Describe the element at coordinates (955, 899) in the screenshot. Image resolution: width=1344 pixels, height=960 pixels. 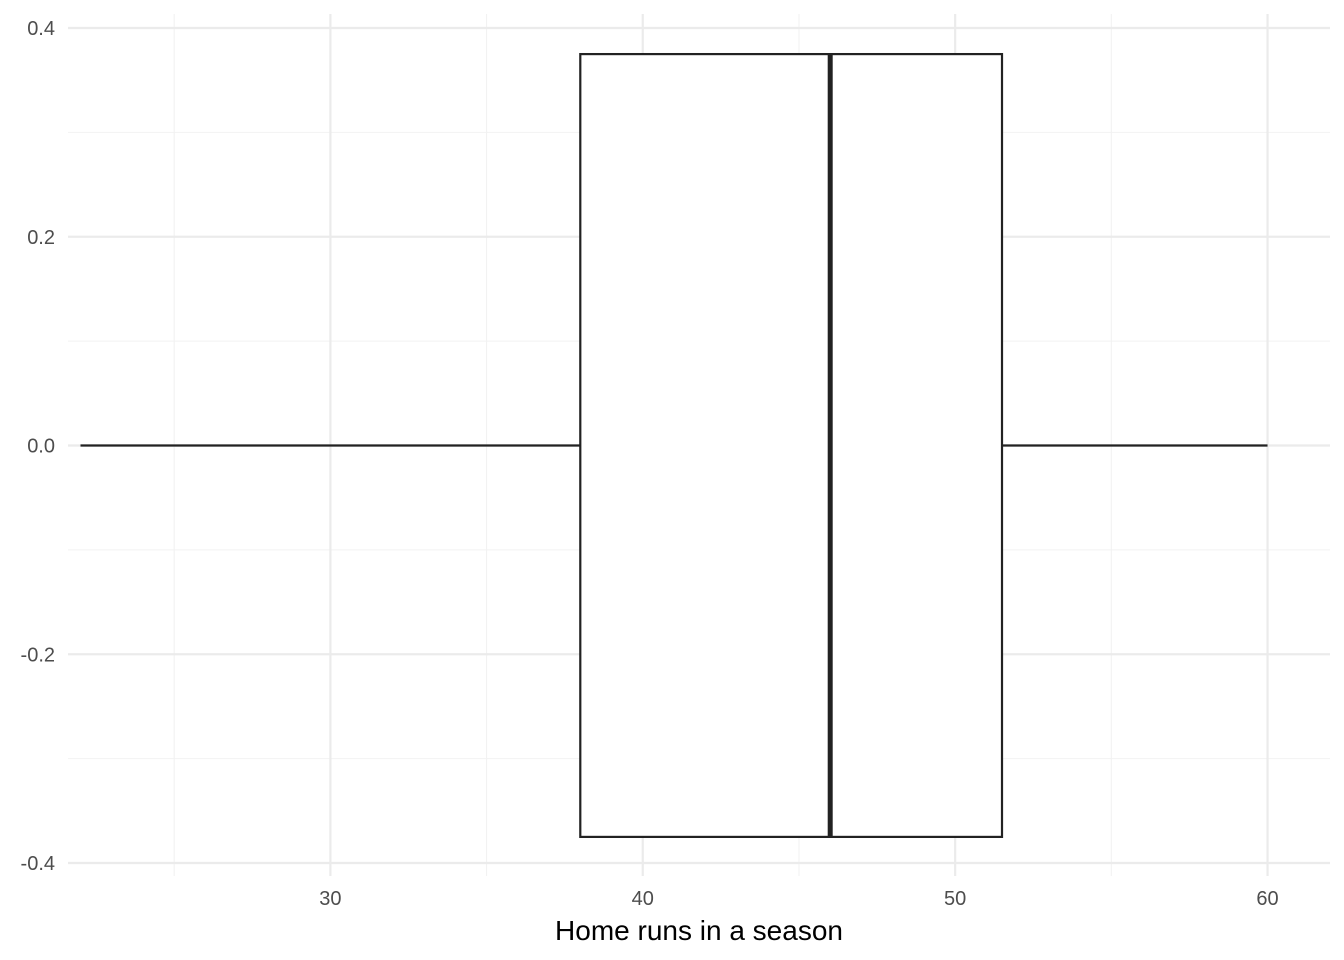
I see `x-tick-label: 50` at that location.